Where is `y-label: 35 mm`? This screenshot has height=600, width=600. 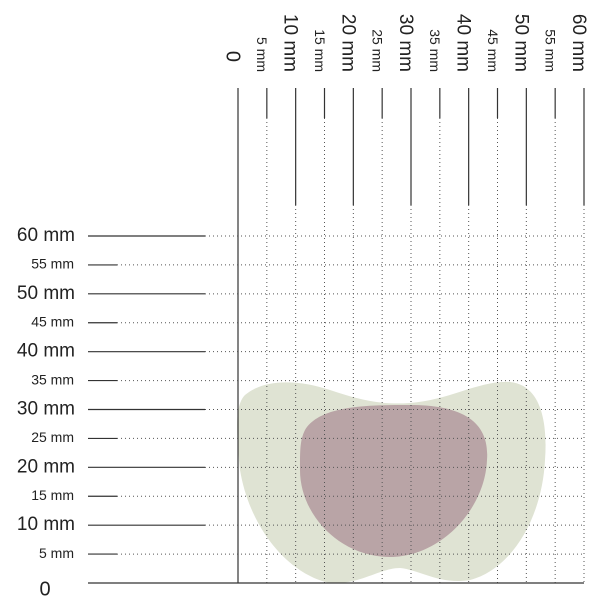 y-label: 35 mm is located at coordinates (52, 379).